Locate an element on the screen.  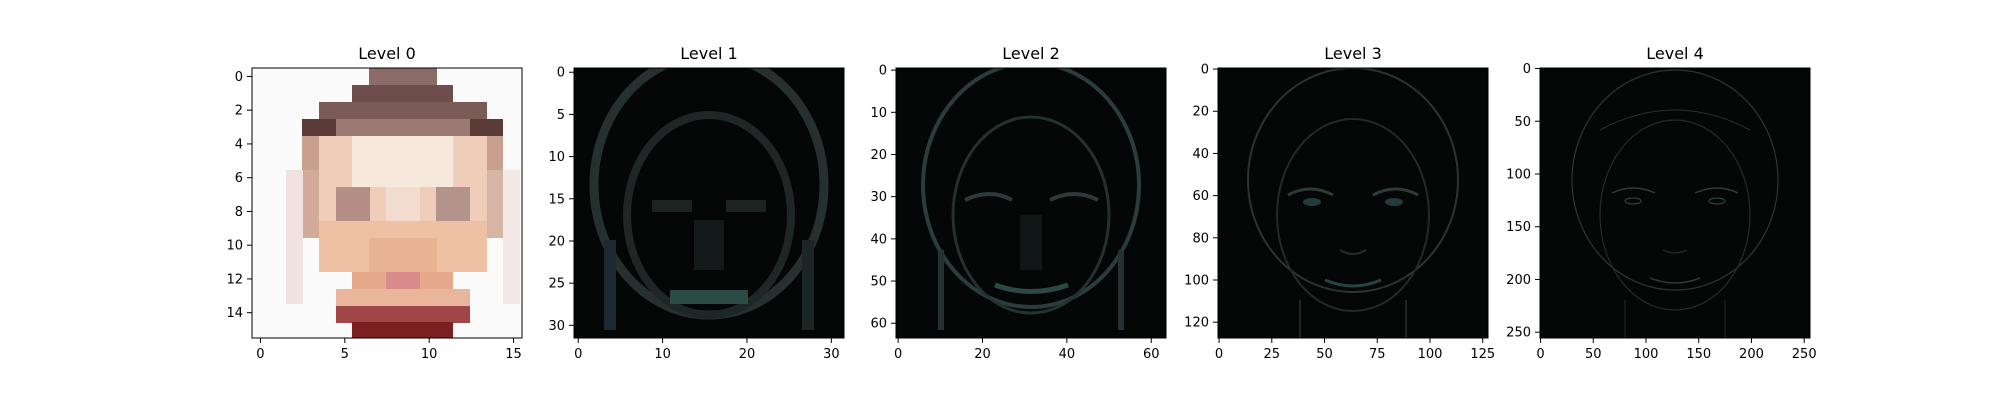
x-tick-label: 5 is located at coordinates (345, 354).